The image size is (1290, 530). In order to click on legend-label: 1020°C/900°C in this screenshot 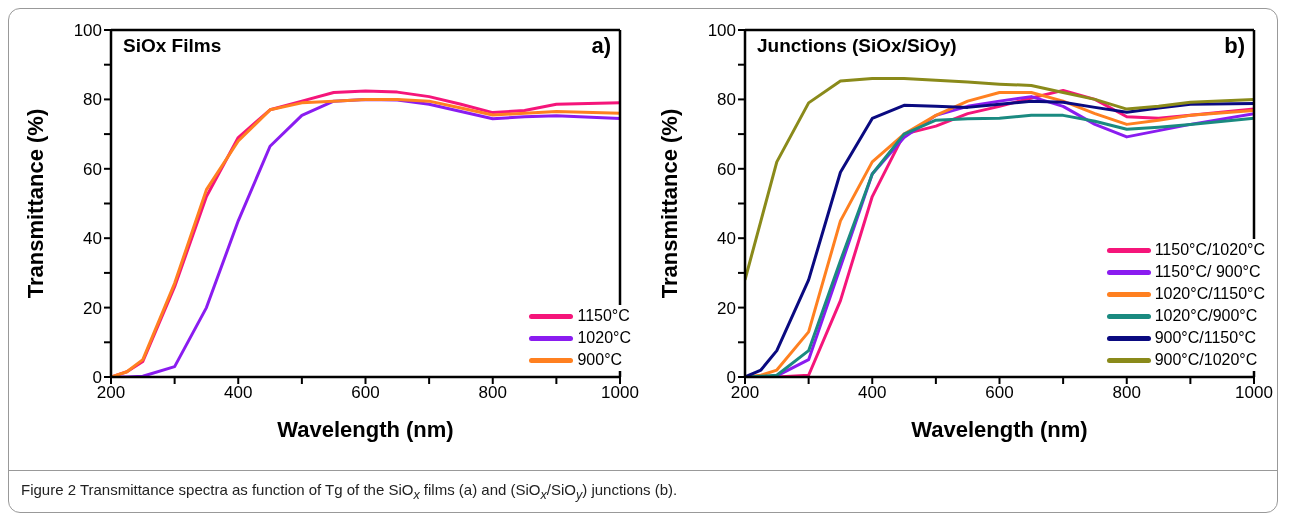, I will do `click(1206, 316)`.